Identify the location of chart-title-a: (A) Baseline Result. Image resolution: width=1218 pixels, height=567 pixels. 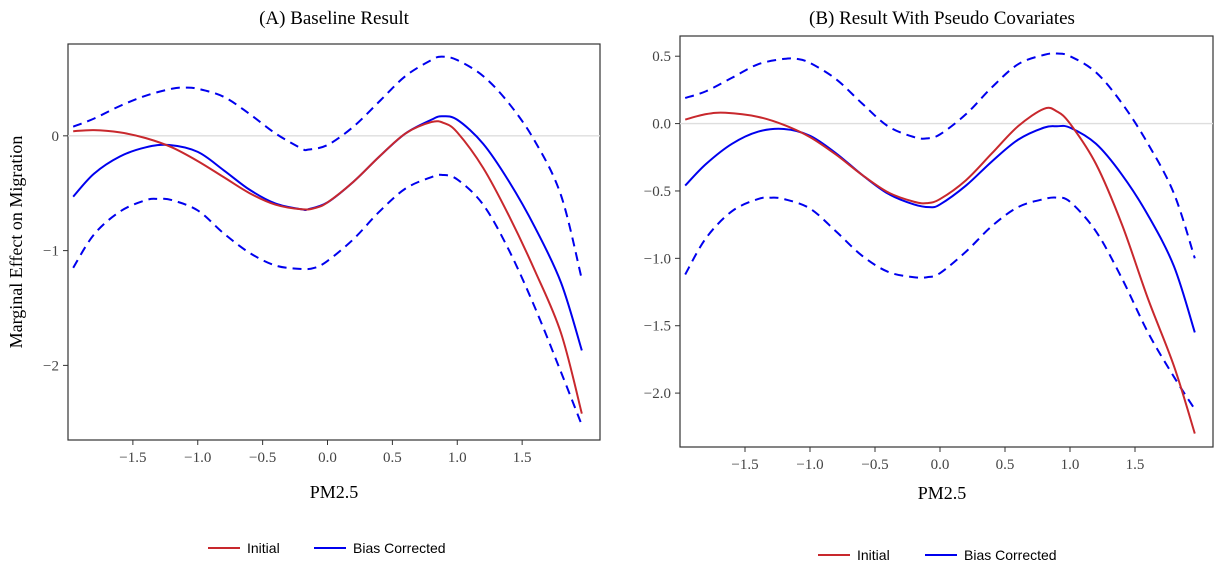
(334, 18).